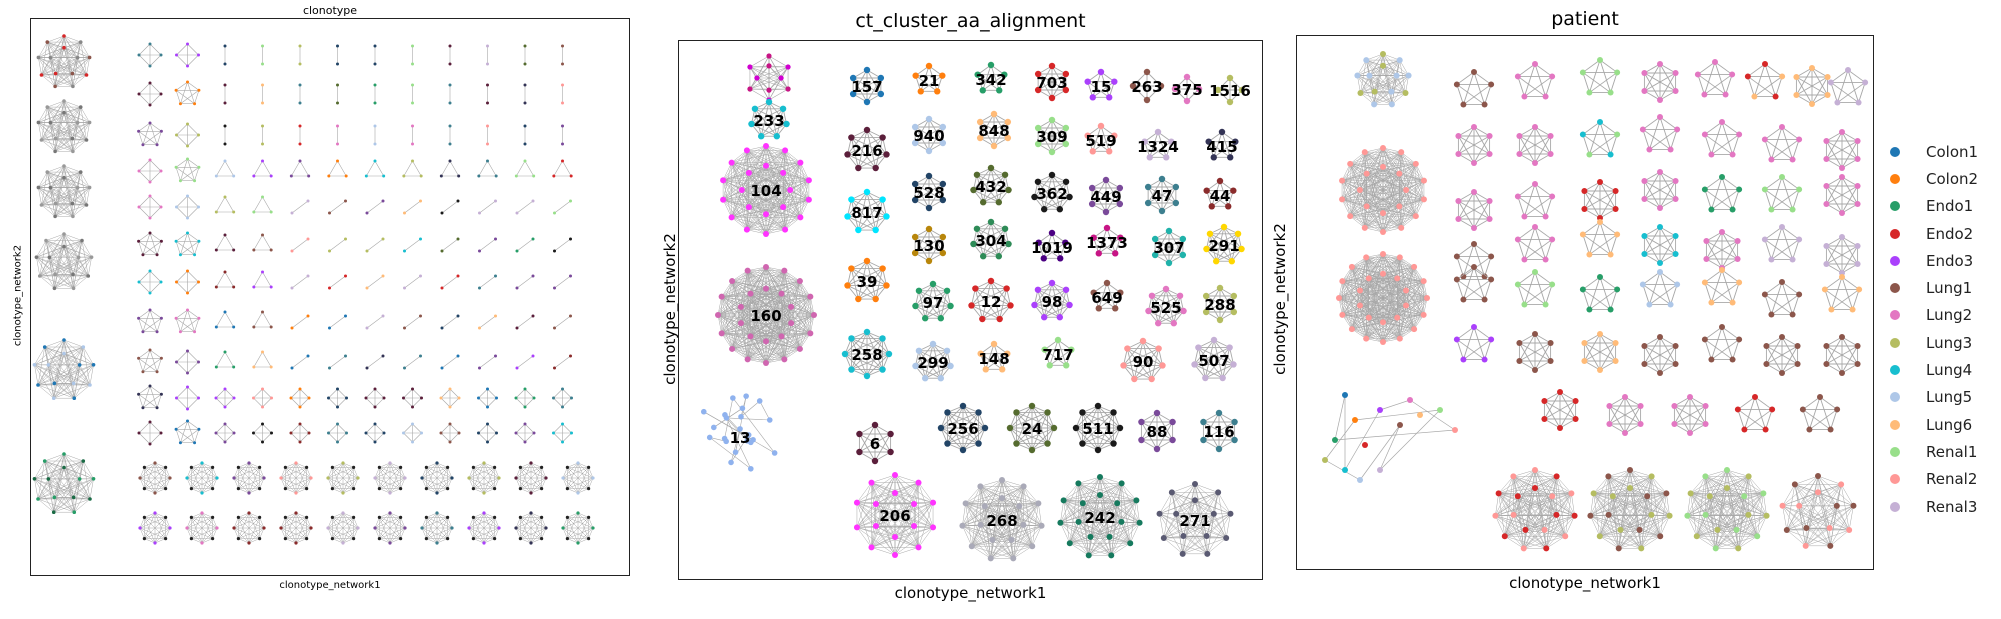 The image size is (2001, 619). Describe the element at coordinates (1423, 180) in the screenshot. I see `p3-cluster-node` at that location.